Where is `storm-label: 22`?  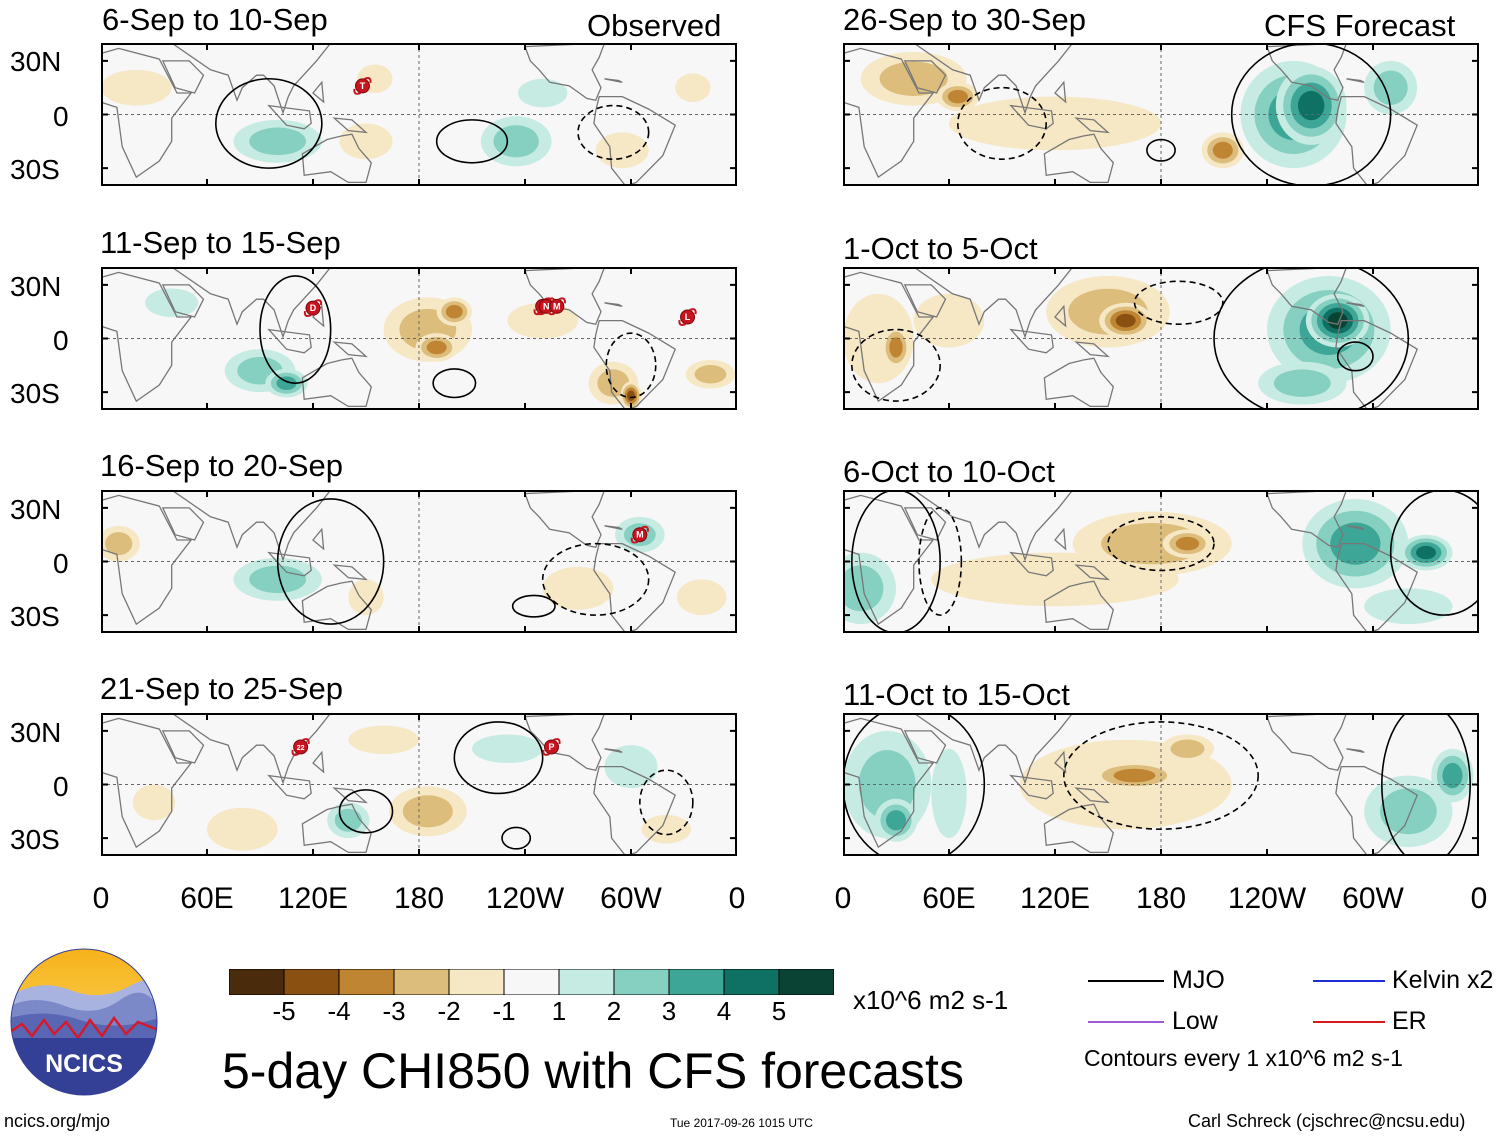 storm-label: 22 is located at coordinates (301, 748).